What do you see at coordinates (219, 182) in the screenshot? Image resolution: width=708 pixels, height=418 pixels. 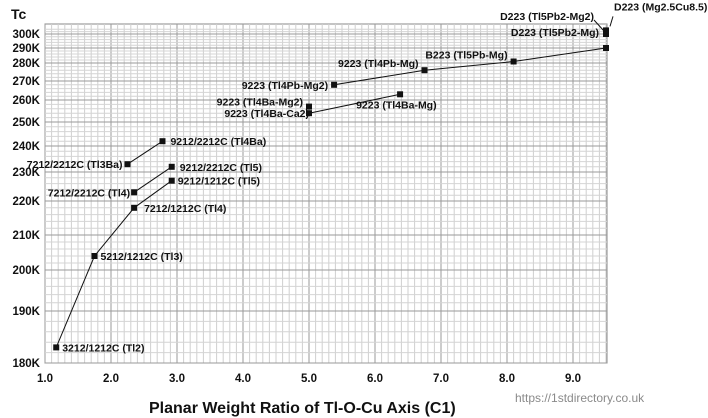 I see `point-label: 9212/1212C (Tl5)` at bounding box center [219, 182].